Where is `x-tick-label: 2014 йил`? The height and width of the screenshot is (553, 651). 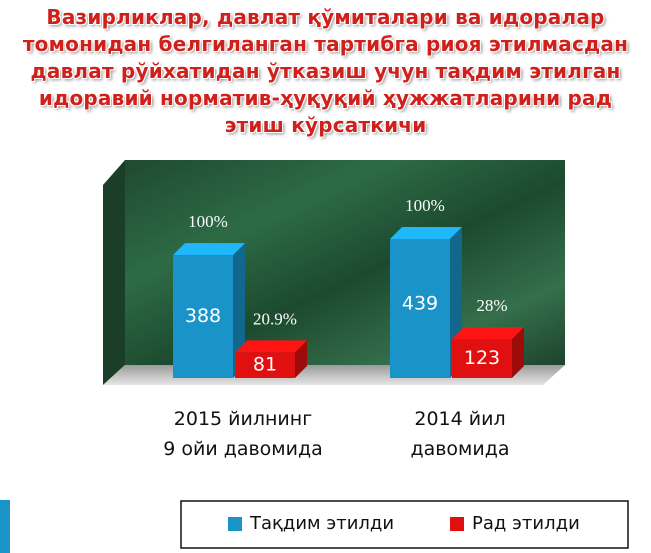
x-tick-label: 2014 йил is located at coordinates (459, 419).